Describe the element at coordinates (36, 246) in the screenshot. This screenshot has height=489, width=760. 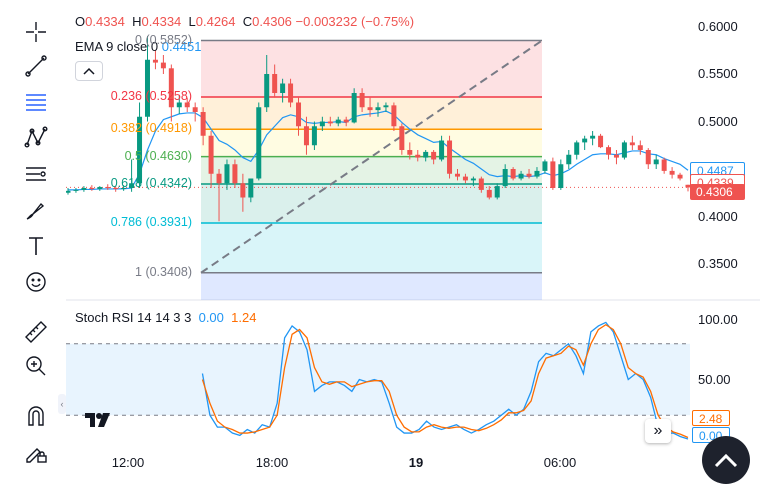
I see `text-icon` at that location.